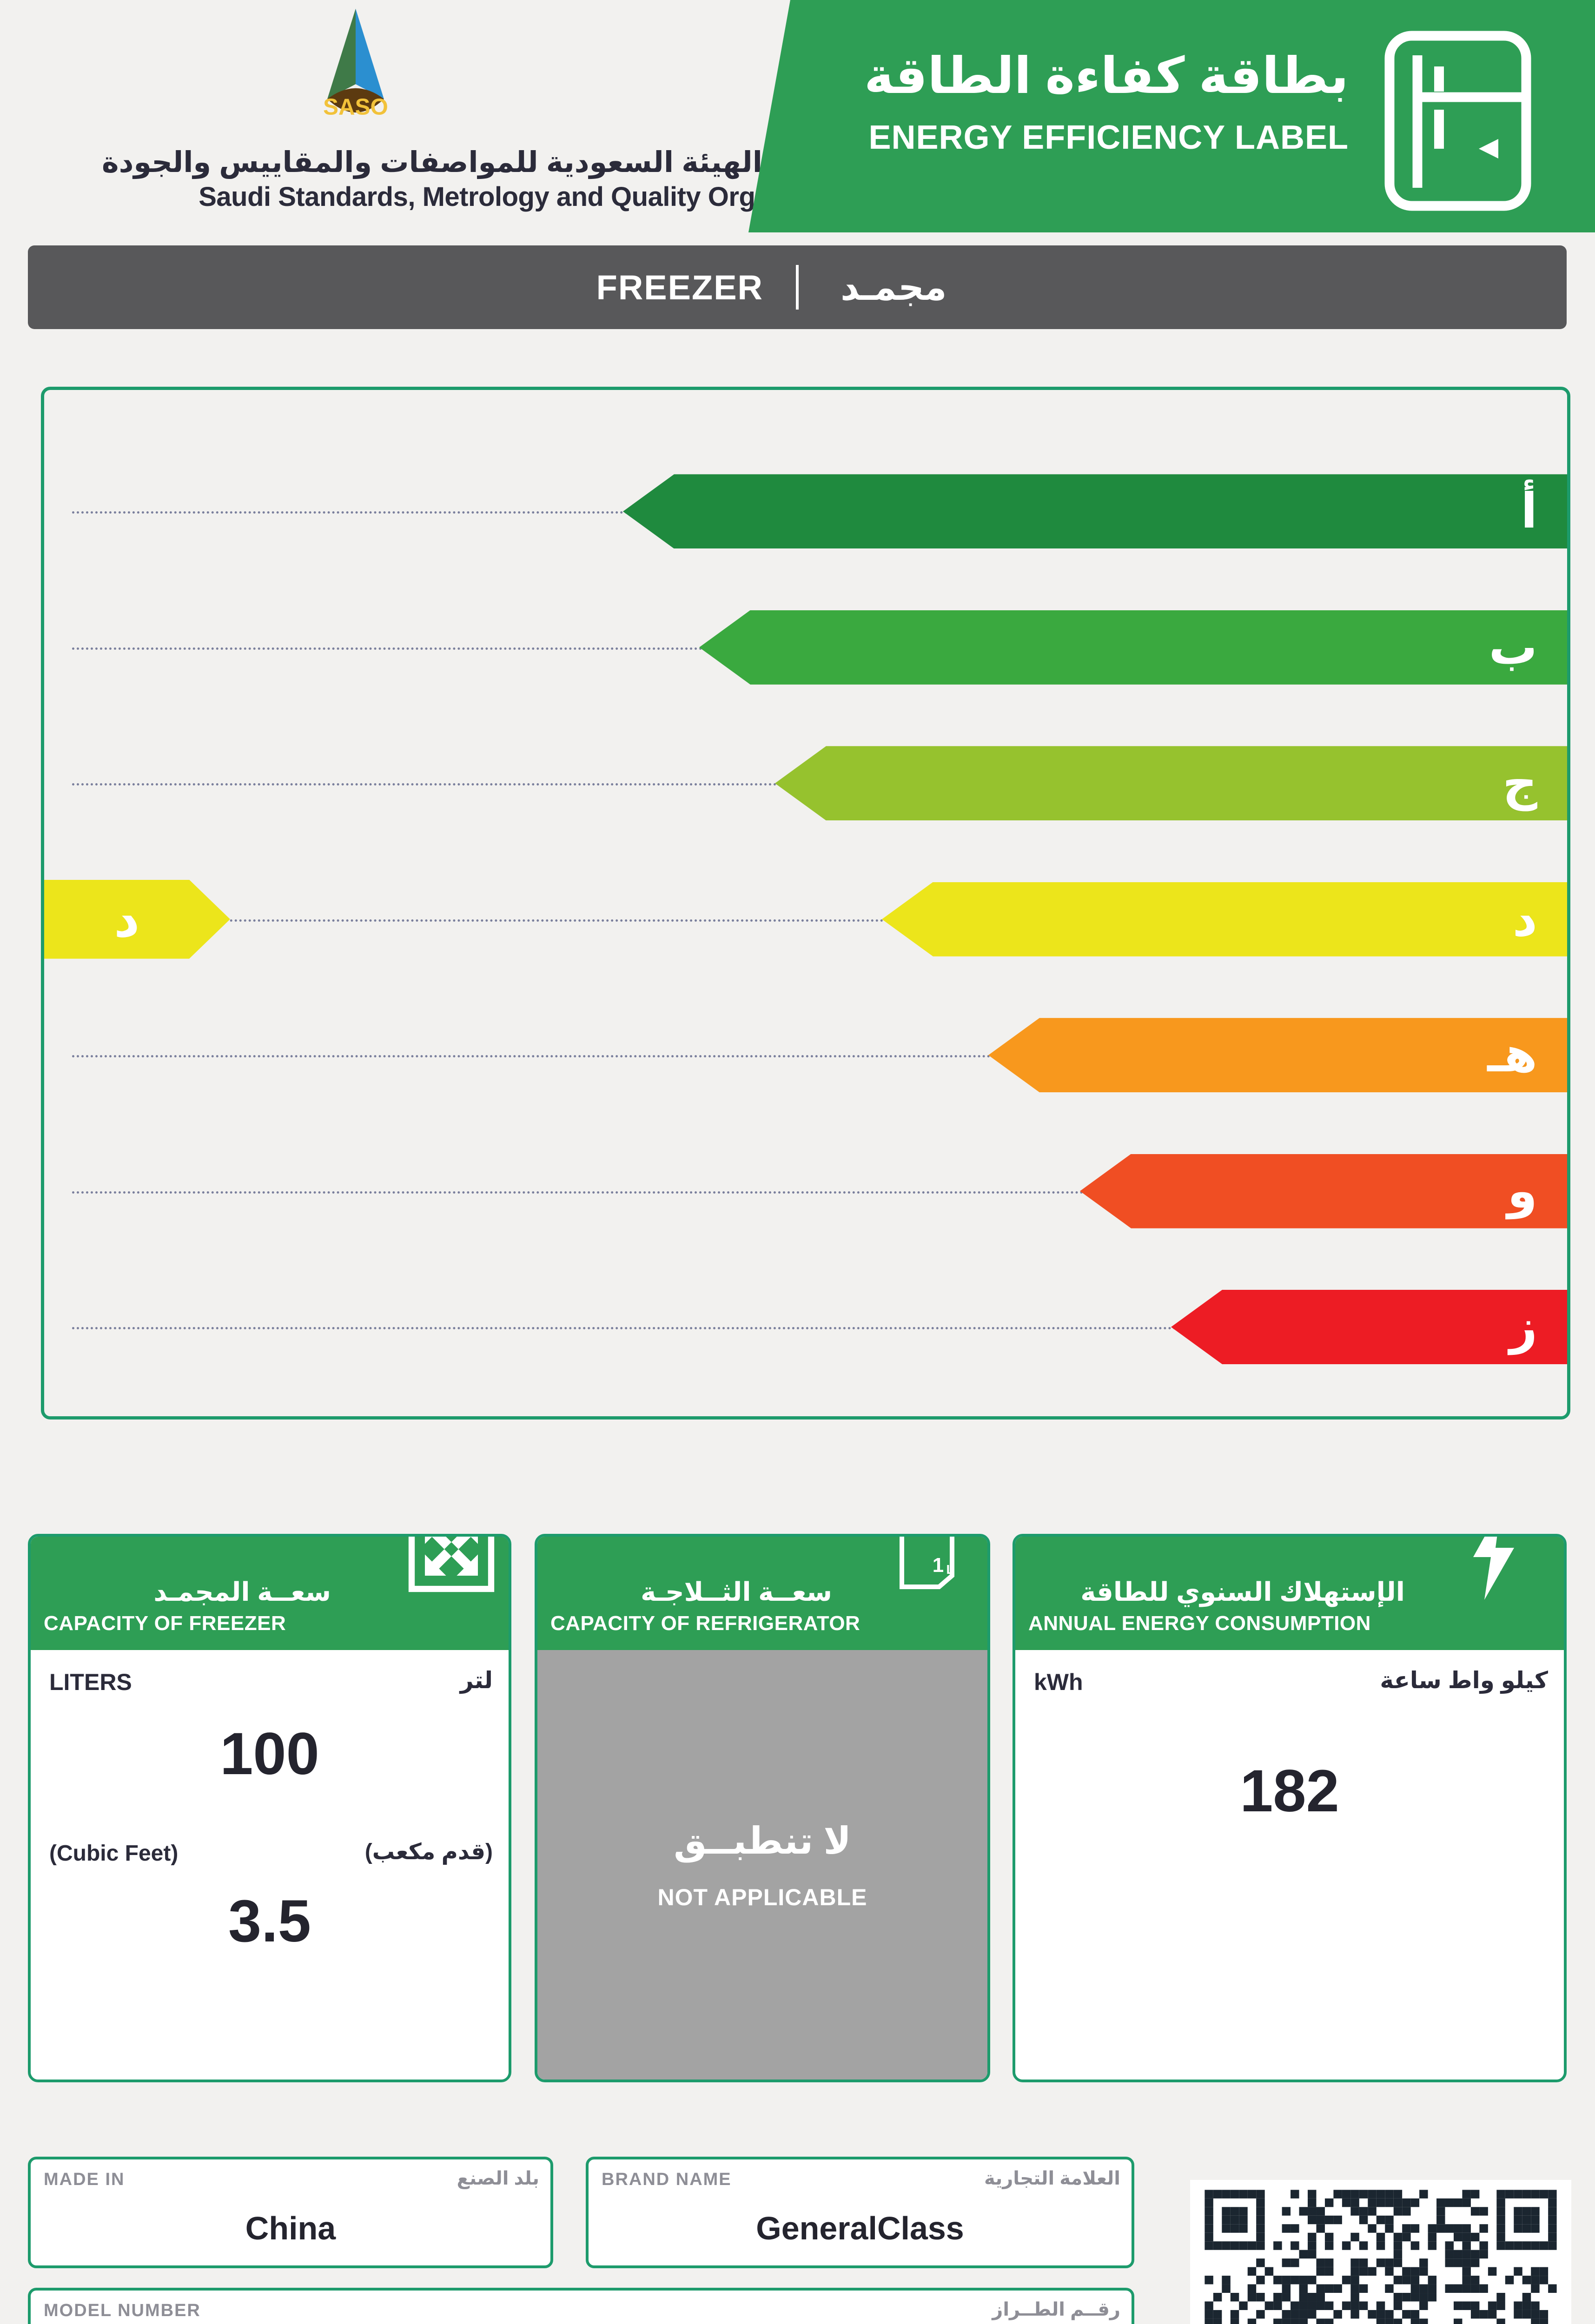 The width and height of the screenshot is (1595, 2324). I want to click on brand-name-field: BRAND NAME العلامة التجارية GeneralClass, so click(860, 2212).